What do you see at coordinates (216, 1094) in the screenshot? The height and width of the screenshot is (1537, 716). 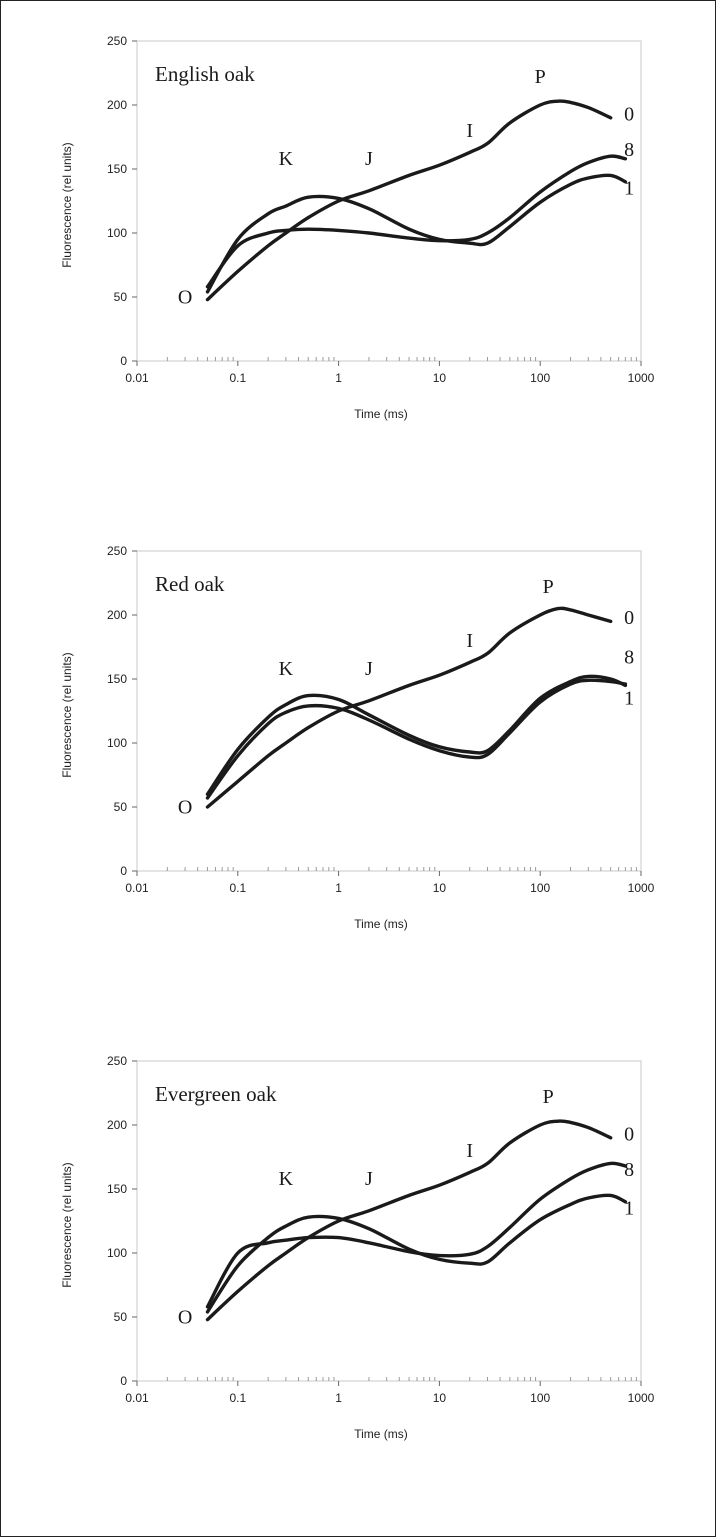 I see `panel-title: Evergreen oak` at bounding box center [216, 1094].